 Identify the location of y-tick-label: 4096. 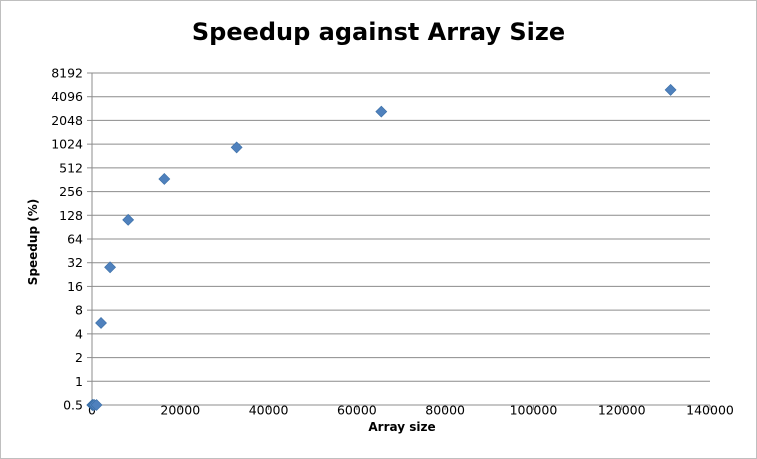
(67, 96).